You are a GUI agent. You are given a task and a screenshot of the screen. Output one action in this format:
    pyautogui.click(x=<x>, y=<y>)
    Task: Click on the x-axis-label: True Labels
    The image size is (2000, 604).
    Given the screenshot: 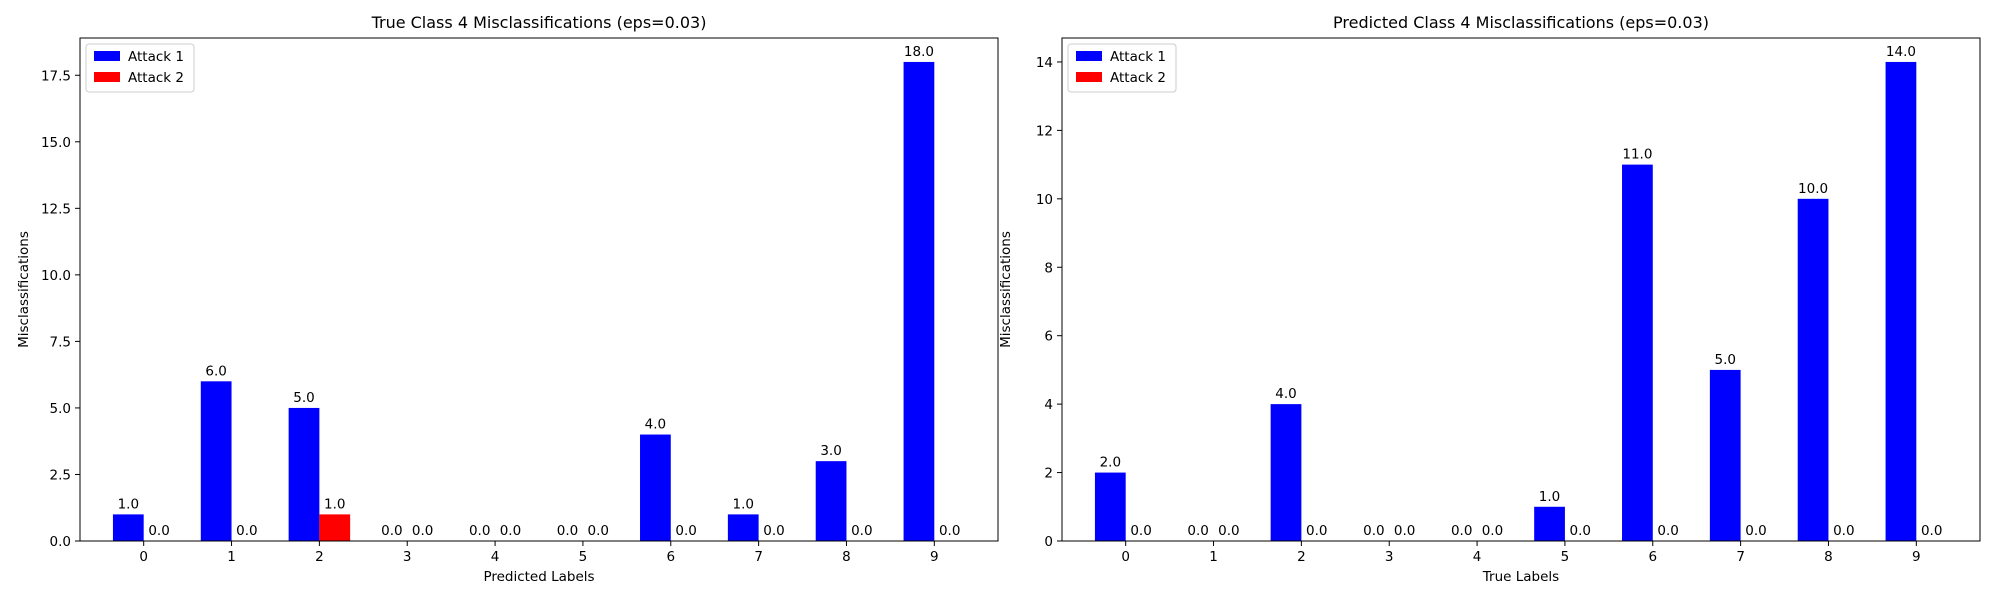 What is the action you would take?
    pyautogui.click(x=1520, y=577)
    